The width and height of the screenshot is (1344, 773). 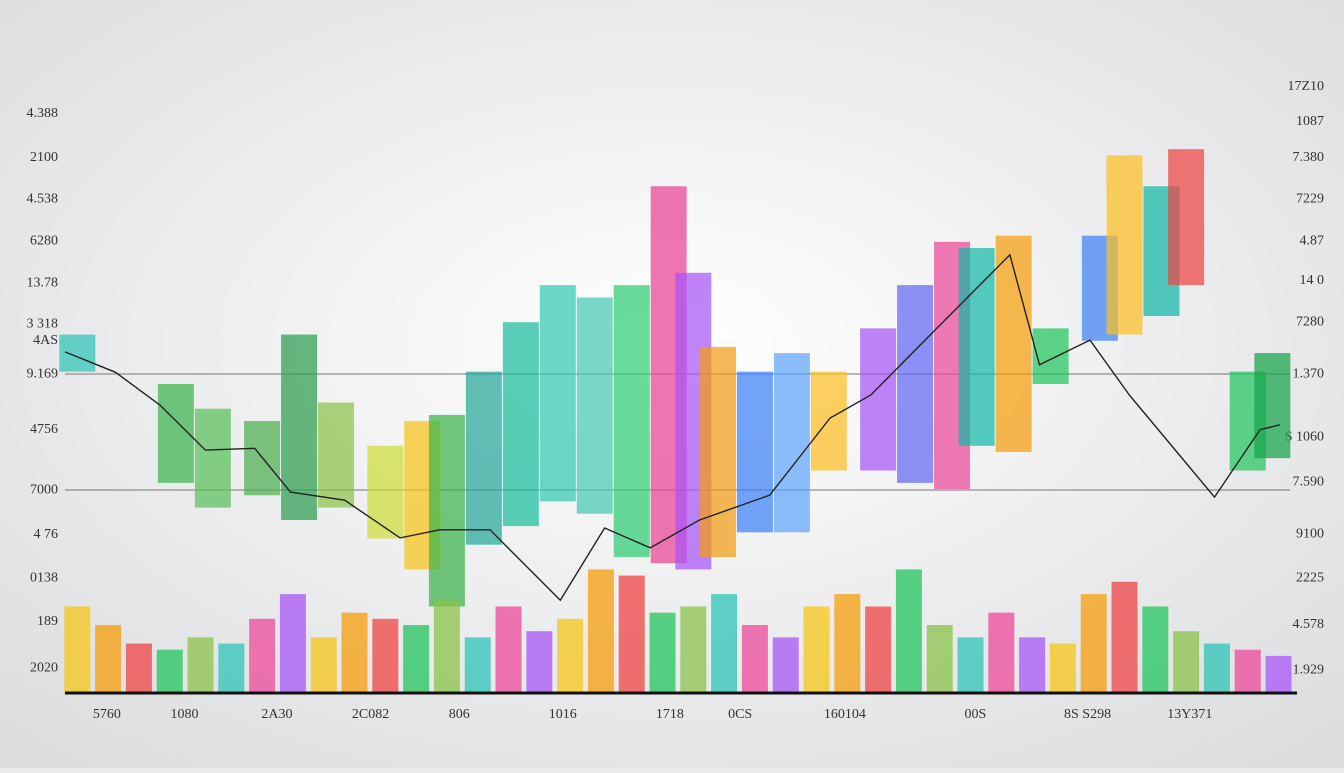 What do you see at coordinates (1310, 121) in the screenshot?
I see `y2-tick-label: 1087` at bounding box center [1310, 121].